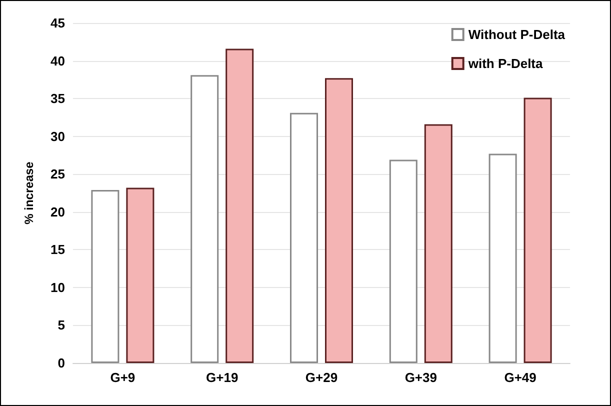 The image size is (611, 406). I want to click on y-tick-label: 30, so click(57, 136).